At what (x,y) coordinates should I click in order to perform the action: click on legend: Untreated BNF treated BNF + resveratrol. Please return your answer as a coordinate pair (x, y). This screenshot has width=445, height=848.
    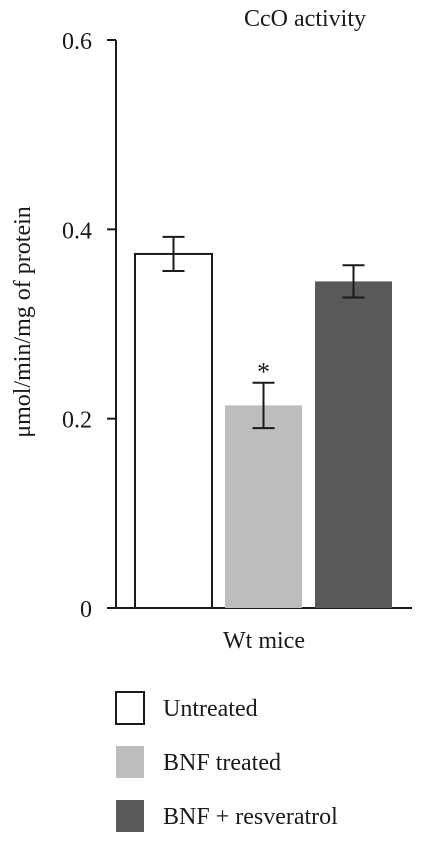
    Looking at the image, I should click on (226, 761).